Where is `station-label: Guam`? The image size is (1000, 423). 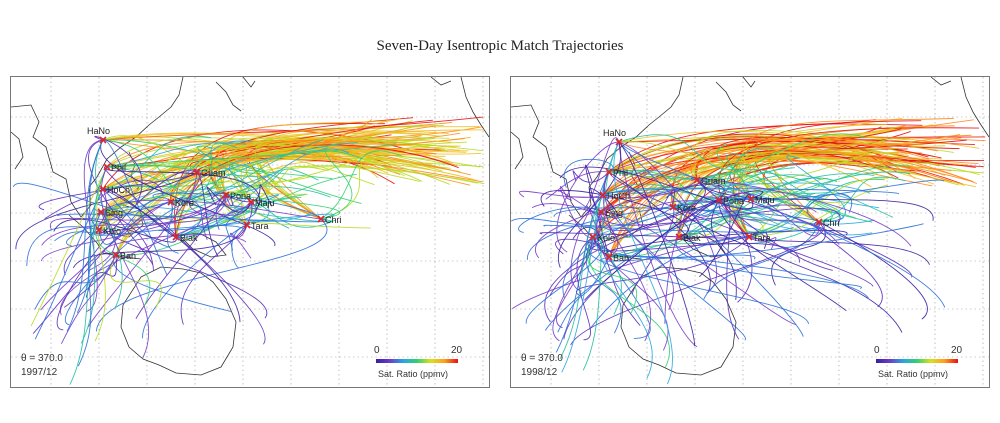
station-label: Guam is located at coordinates (213, 173).